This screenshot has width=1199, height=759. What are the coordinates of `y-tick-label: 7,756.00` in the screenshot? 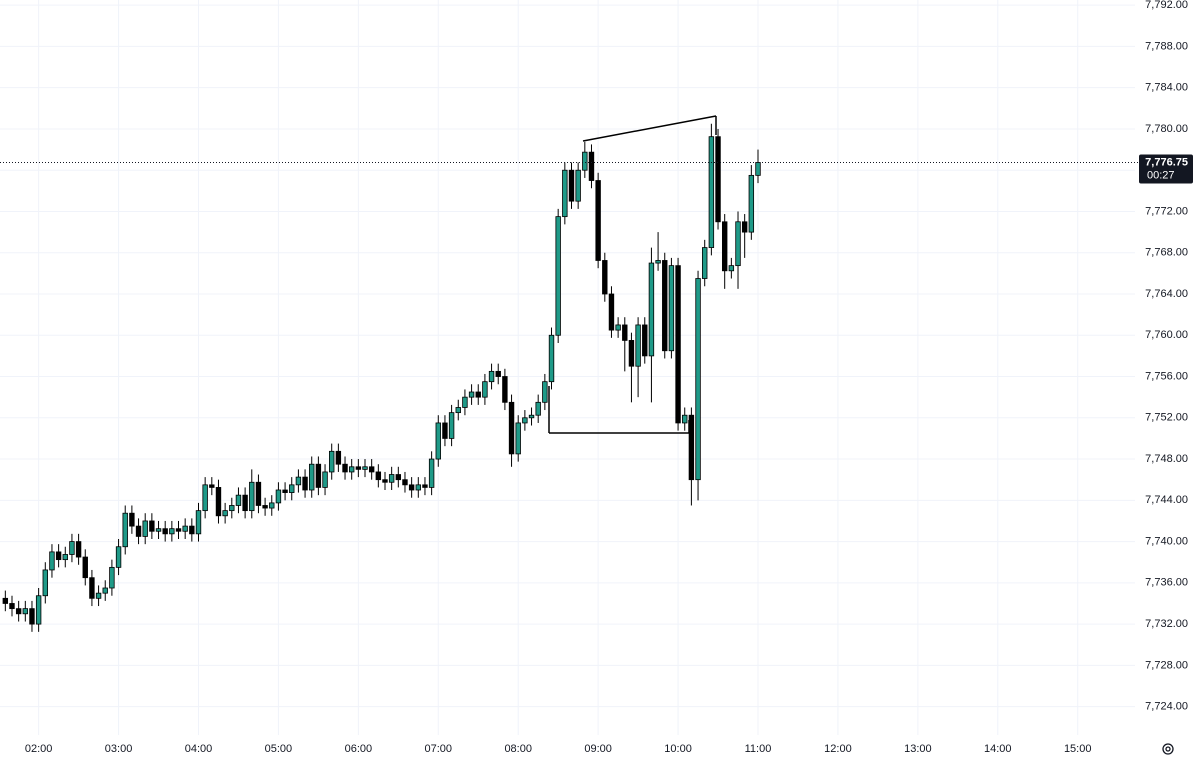 It's located at (1166, 376).